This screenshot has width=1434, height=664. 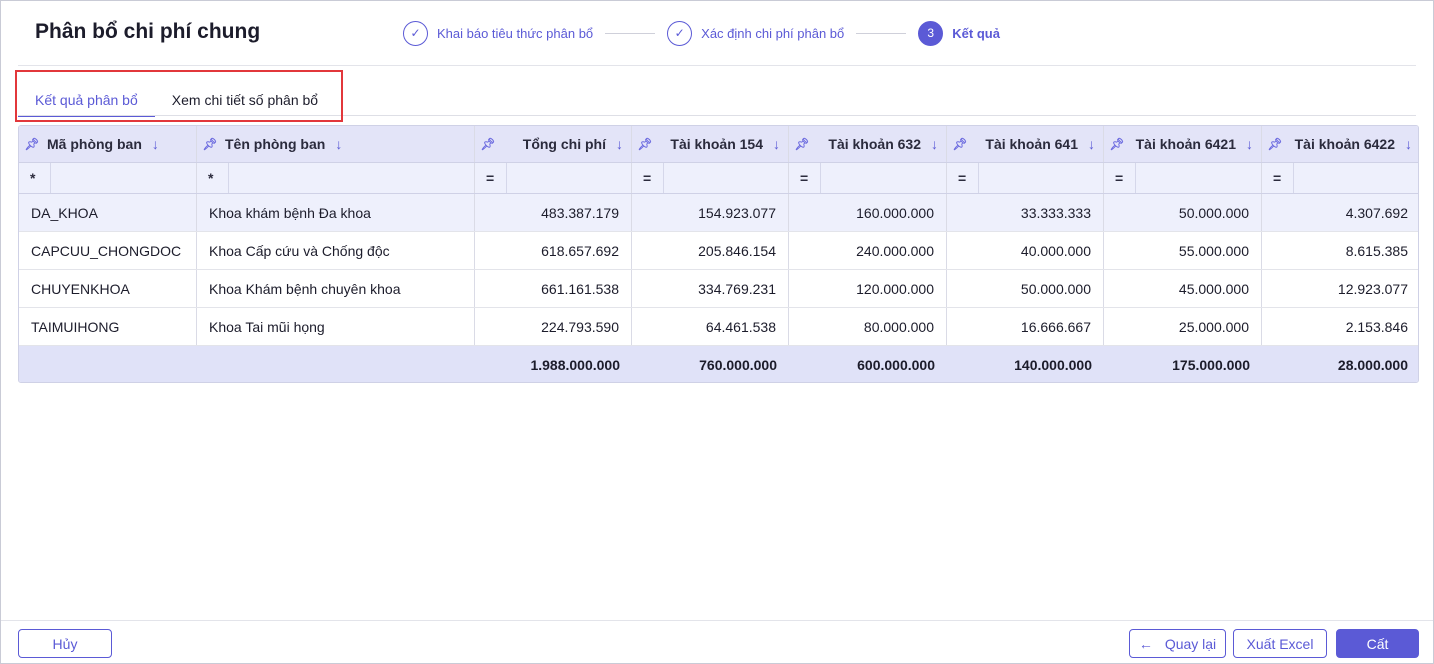 I want to click on cell-code: DA_KHOA, so click(x=108, y=212).